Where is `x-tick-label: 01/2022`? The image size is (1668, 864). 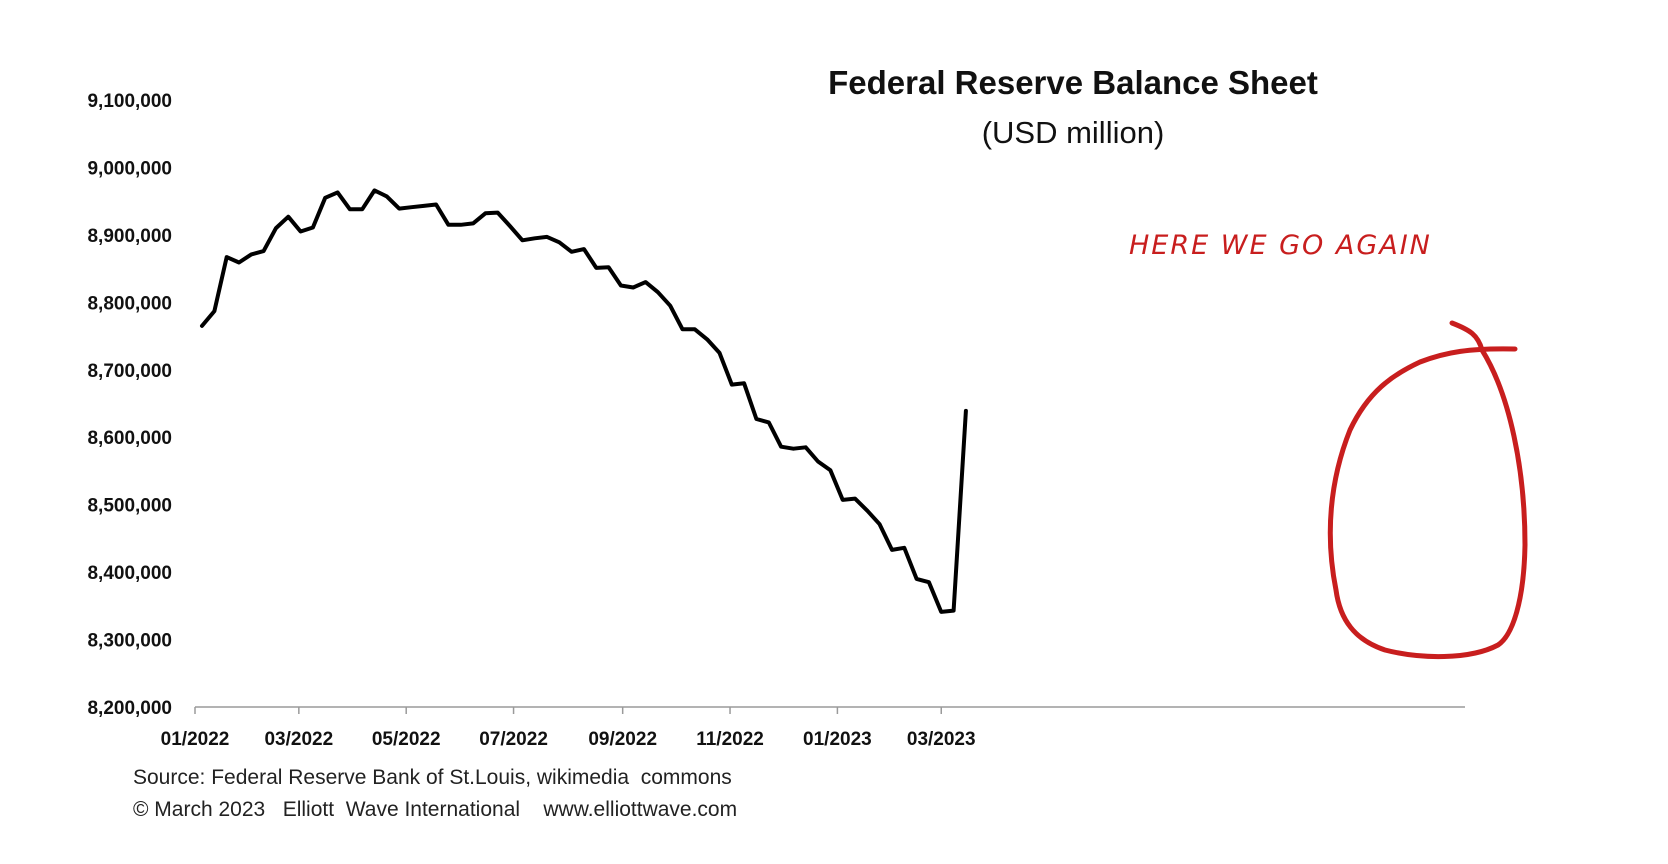
x-tick-label: 01/2022 is located at coordinates (195, 739).